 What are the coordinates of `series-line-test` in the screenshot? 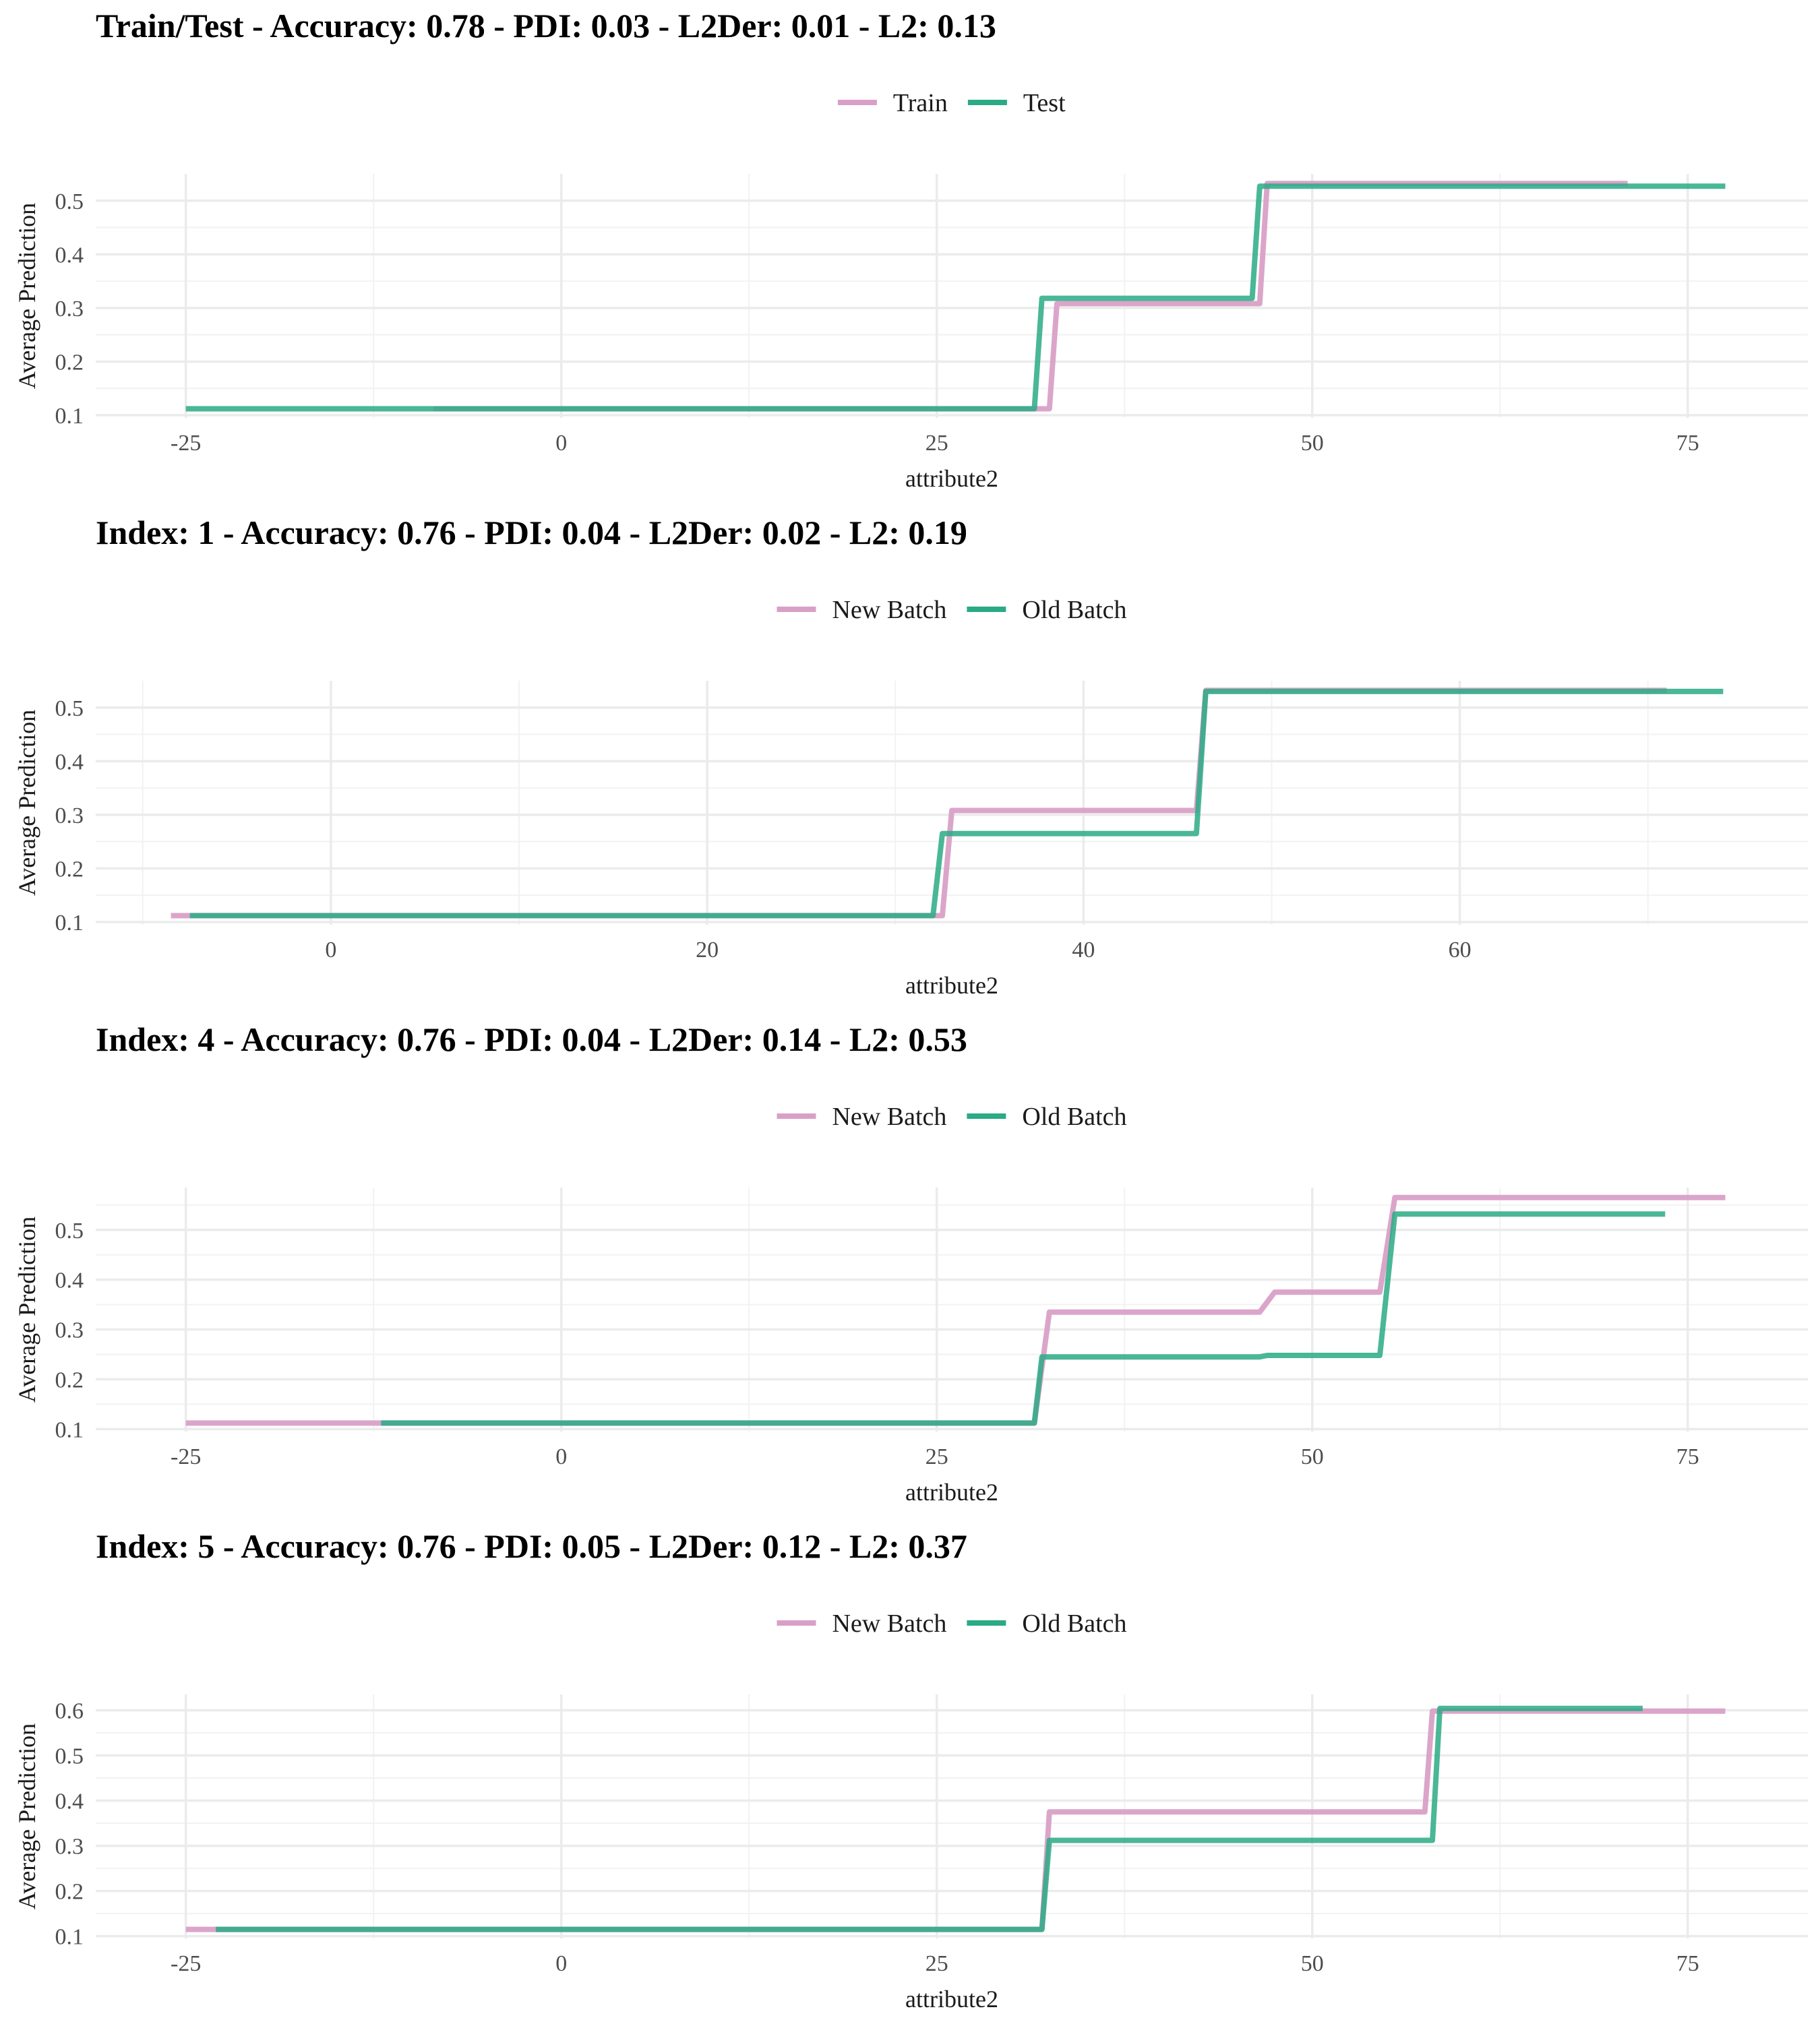 It's located at (955, 297).